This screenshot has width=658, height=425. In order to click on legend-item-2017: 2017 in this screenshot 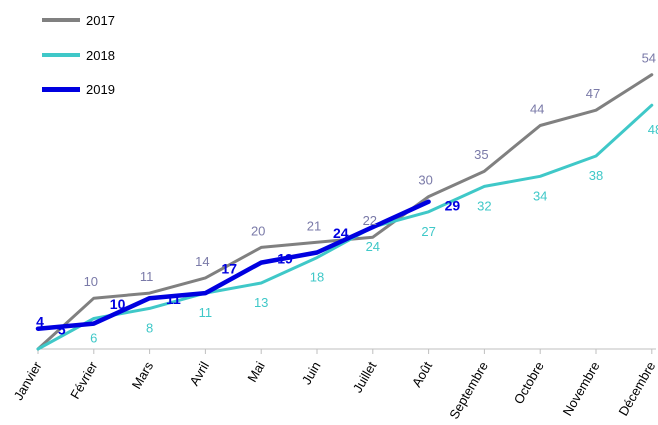, I will do `click(78, 20)`.